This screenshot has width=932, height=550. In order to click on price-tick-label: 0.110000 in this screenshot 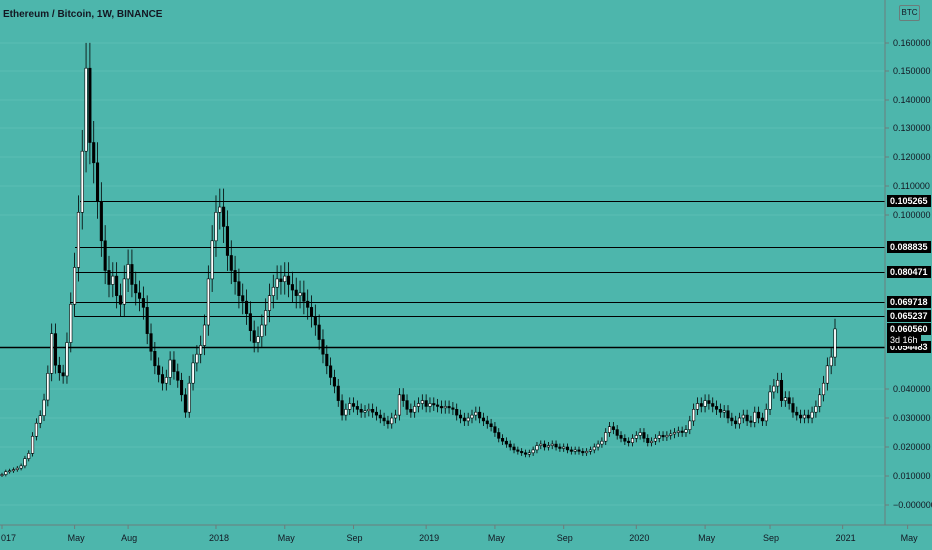, I will do `click(911, 186)`.